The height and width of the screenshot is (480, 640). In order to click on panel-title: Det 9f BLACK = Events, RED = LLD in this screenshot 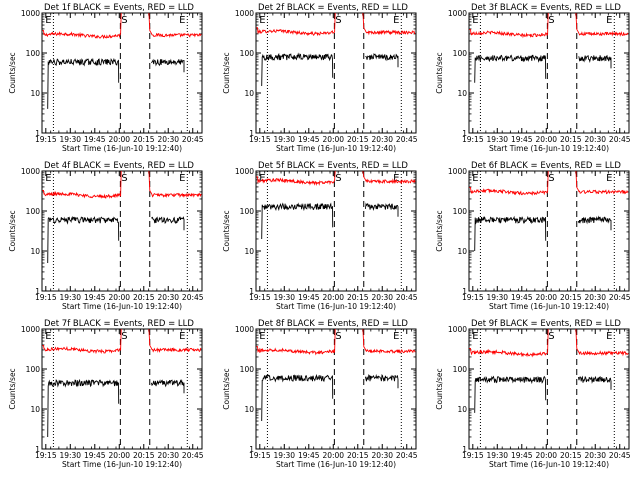, I will do `click(546, 324)`.